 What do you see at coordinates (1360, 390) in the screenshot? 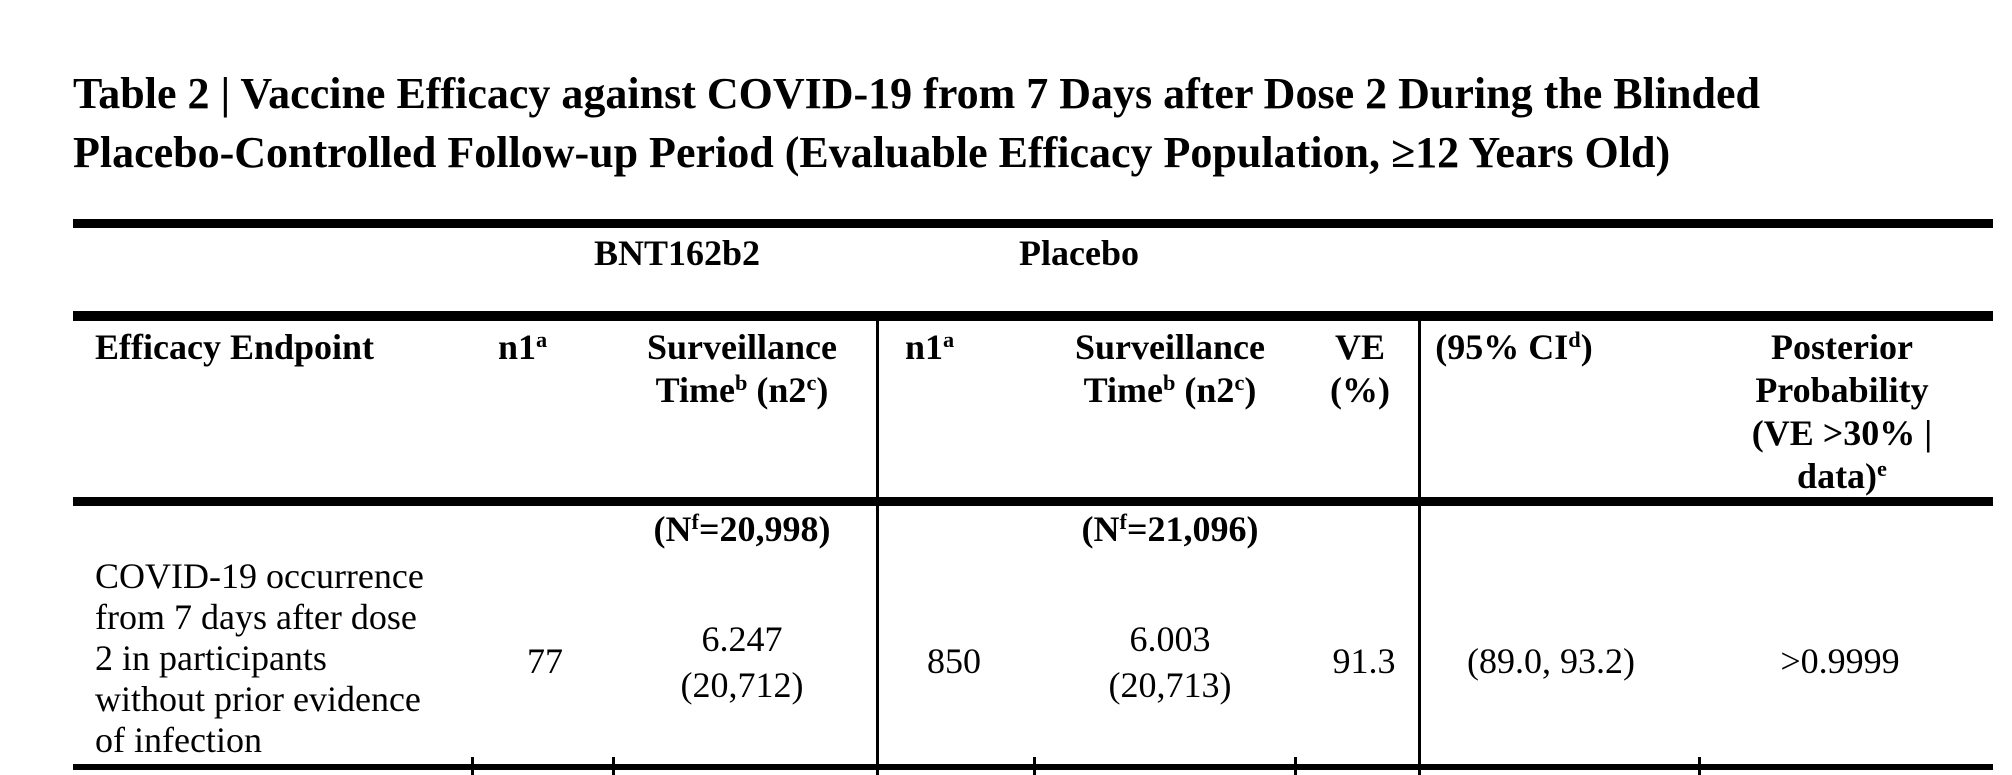
I see `header-ve-line-2: (%)` at bounding box center [1360, 390].